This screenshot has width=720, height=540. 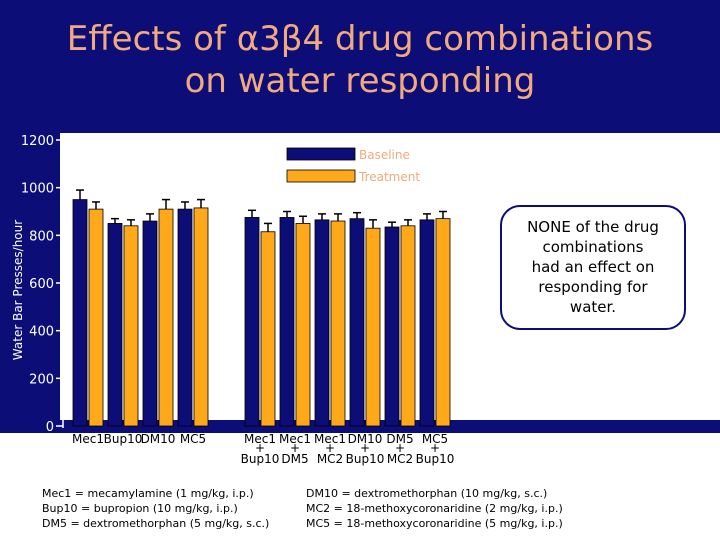 I want to click on y-tick-label: 200, so click(x=41, y=379).